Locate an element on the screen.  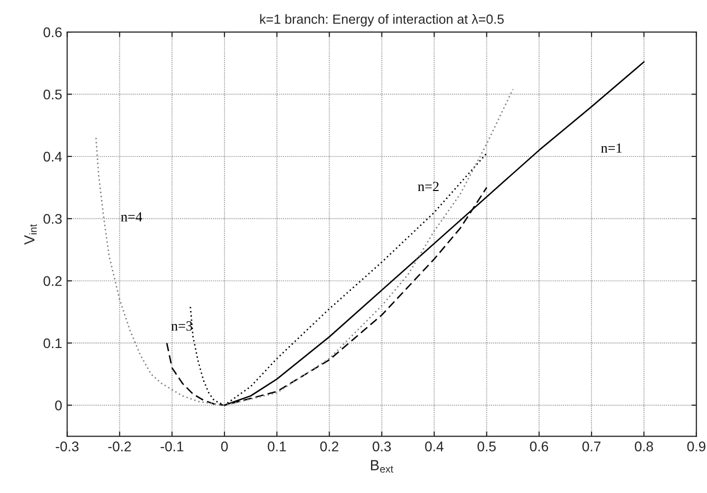
x-axis-title: B$_{ext}$ is located at coordinates (382, 466).